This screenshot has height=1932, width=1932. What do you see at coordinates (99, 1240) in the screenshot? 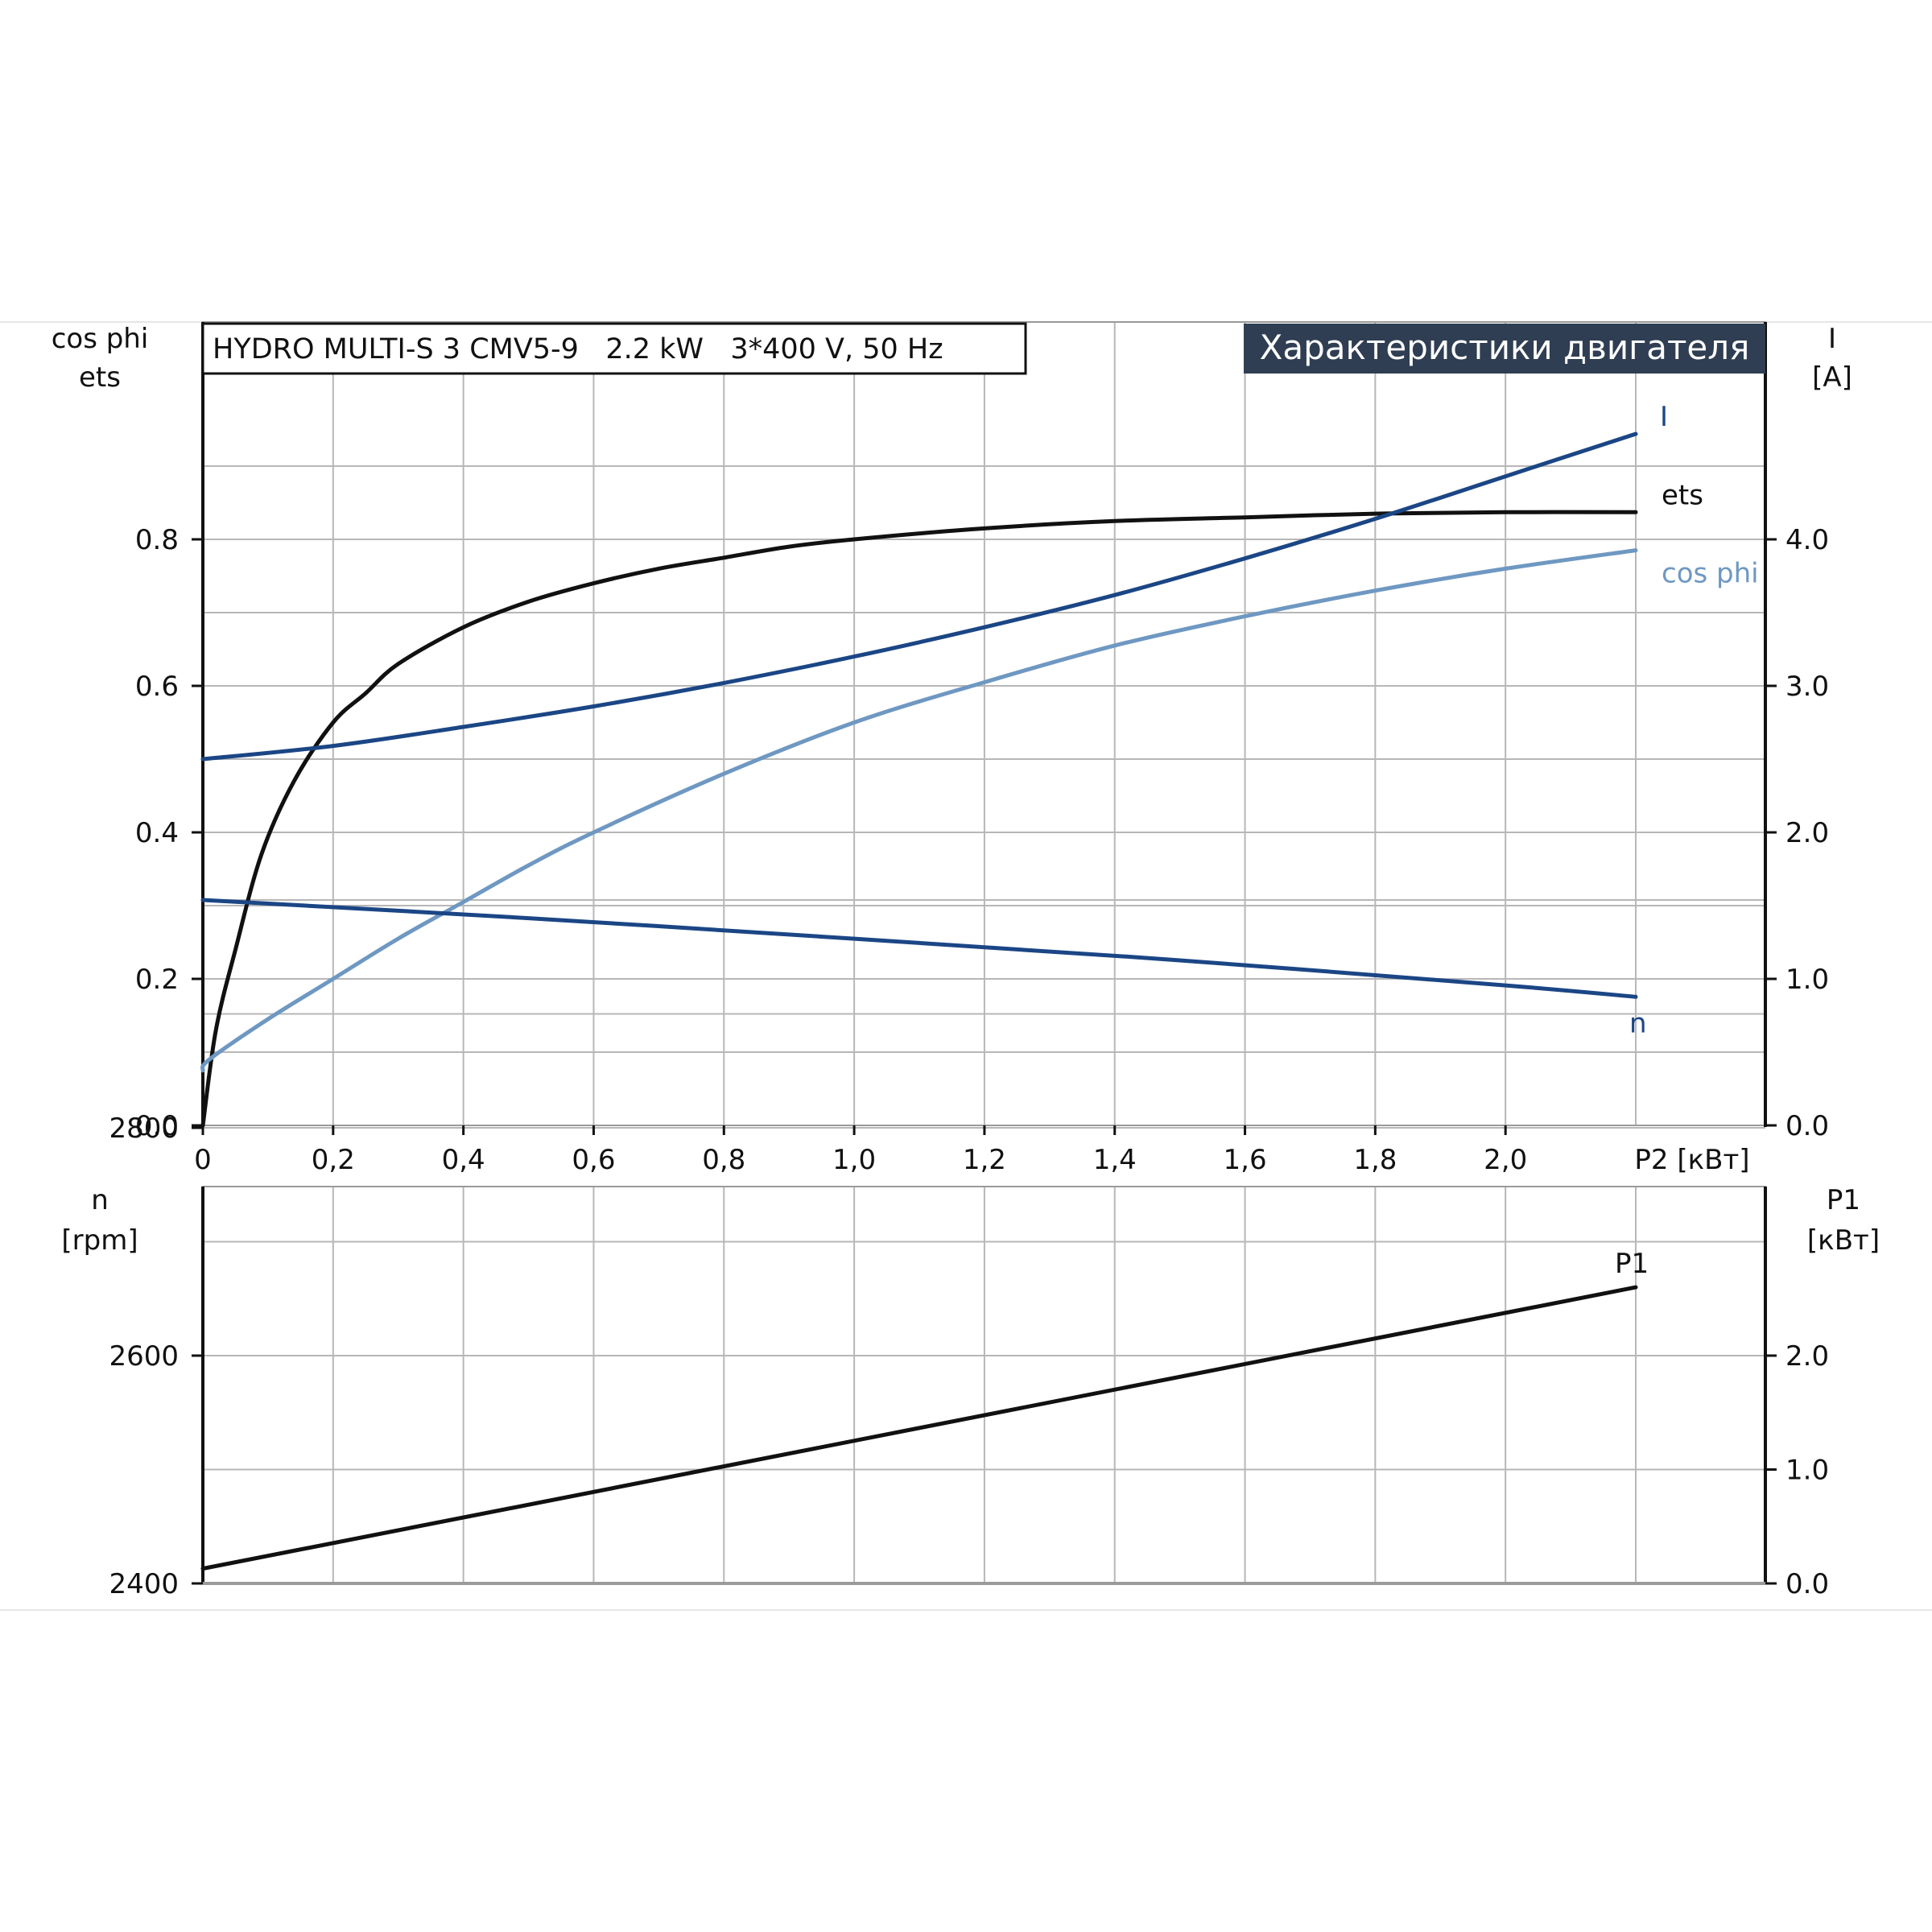
I see `bottom-left-axis-title-2: [rpm]` at bounding box center [99, 1240].